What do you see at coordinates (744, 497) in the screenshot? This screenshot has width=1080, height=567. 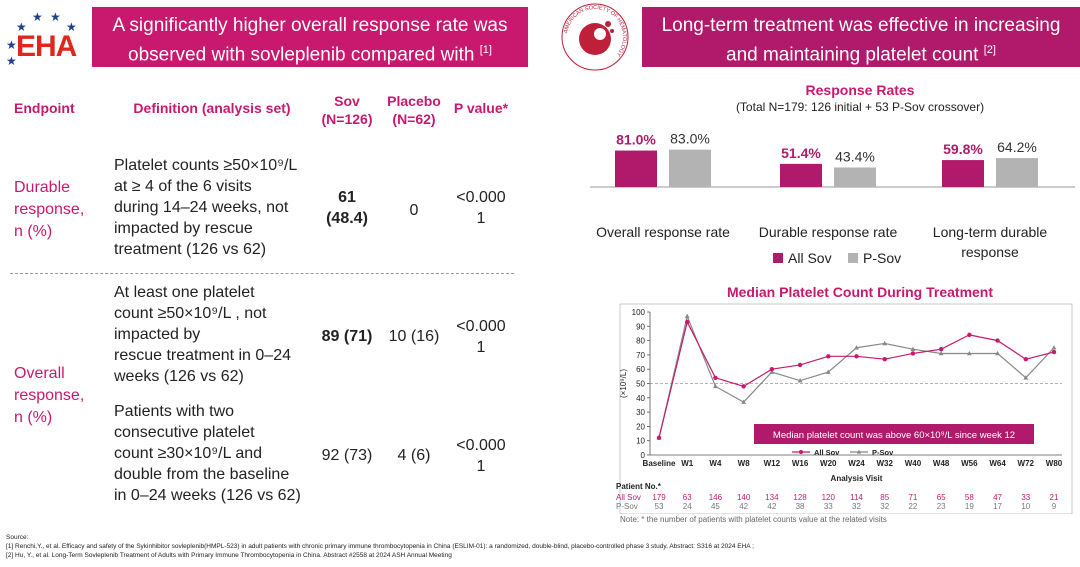 I see `patients-all-sov-value: 140` at bounding box center [744, 497].